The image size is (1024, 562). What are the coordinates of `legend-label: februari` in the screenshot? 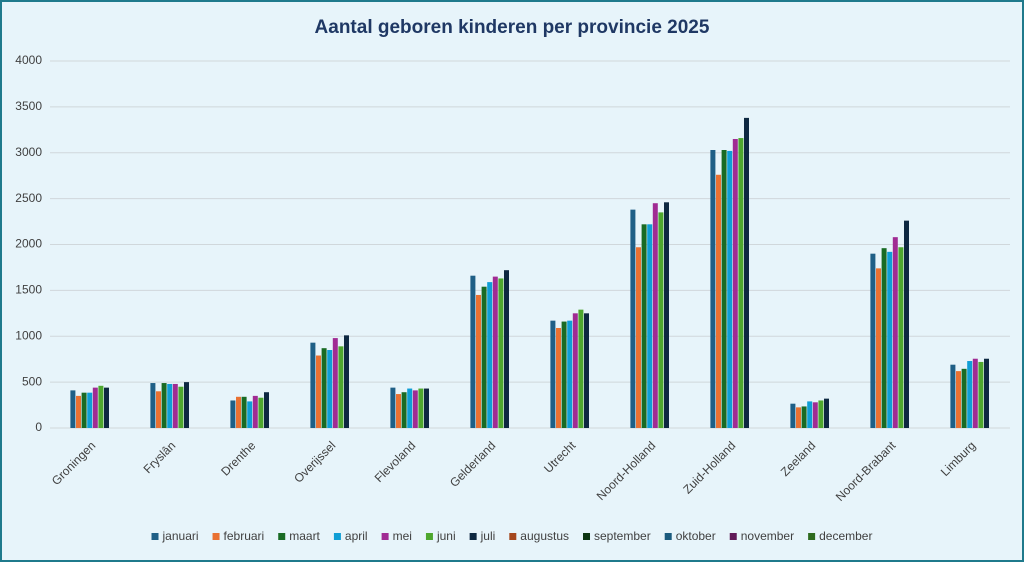 It's located at (244, 536).